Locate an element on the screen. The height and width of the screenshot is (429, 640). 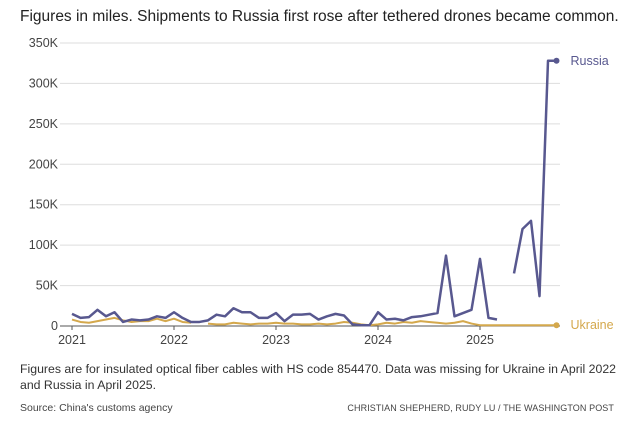
x-tick-label: 2022 is located at coordinates (174, 340).